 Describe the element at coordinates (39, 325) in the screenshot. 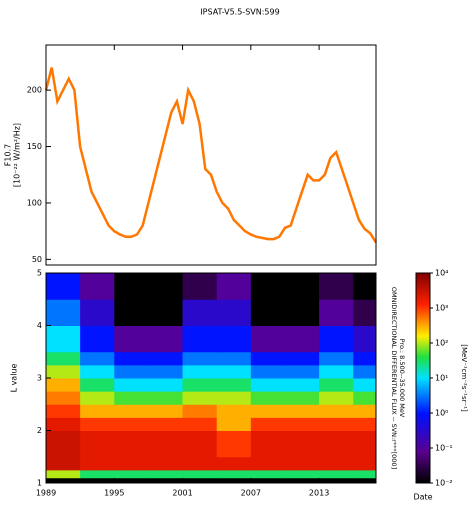

I see `y-tick-label: 4` at that location.